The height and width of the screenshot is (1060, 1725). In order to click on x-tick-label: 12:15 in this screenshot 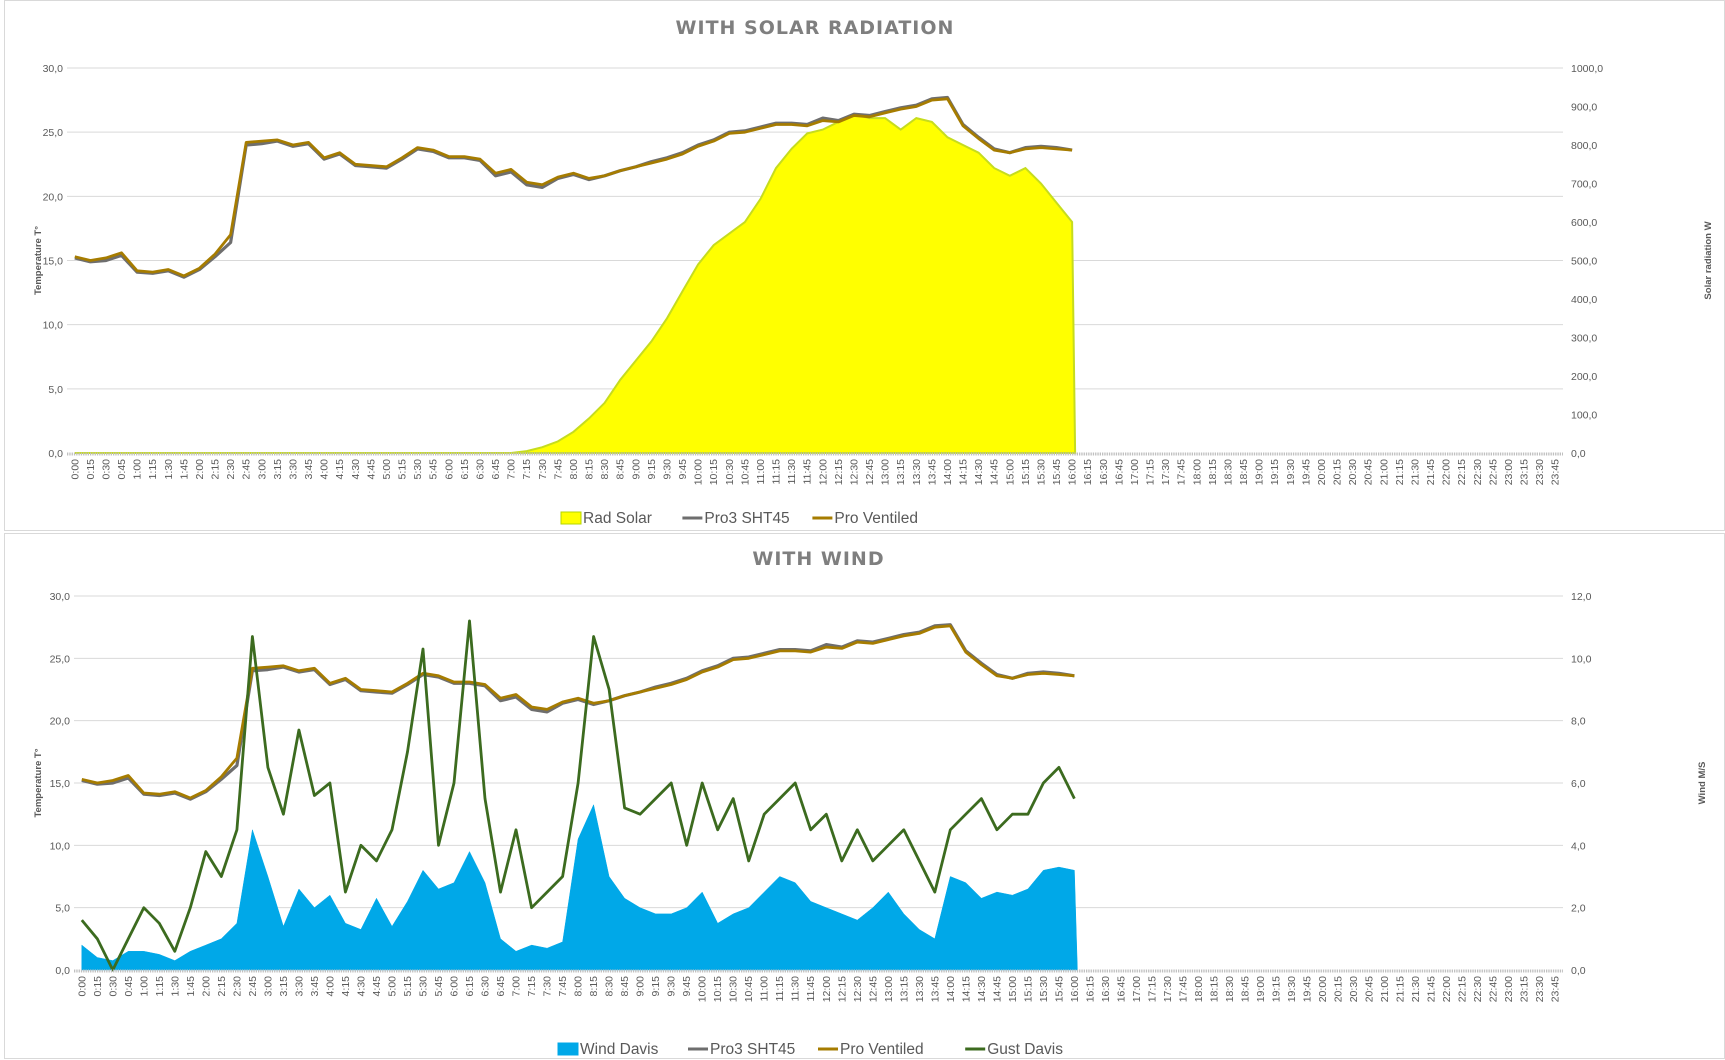, I will do `click(842, 989)`.